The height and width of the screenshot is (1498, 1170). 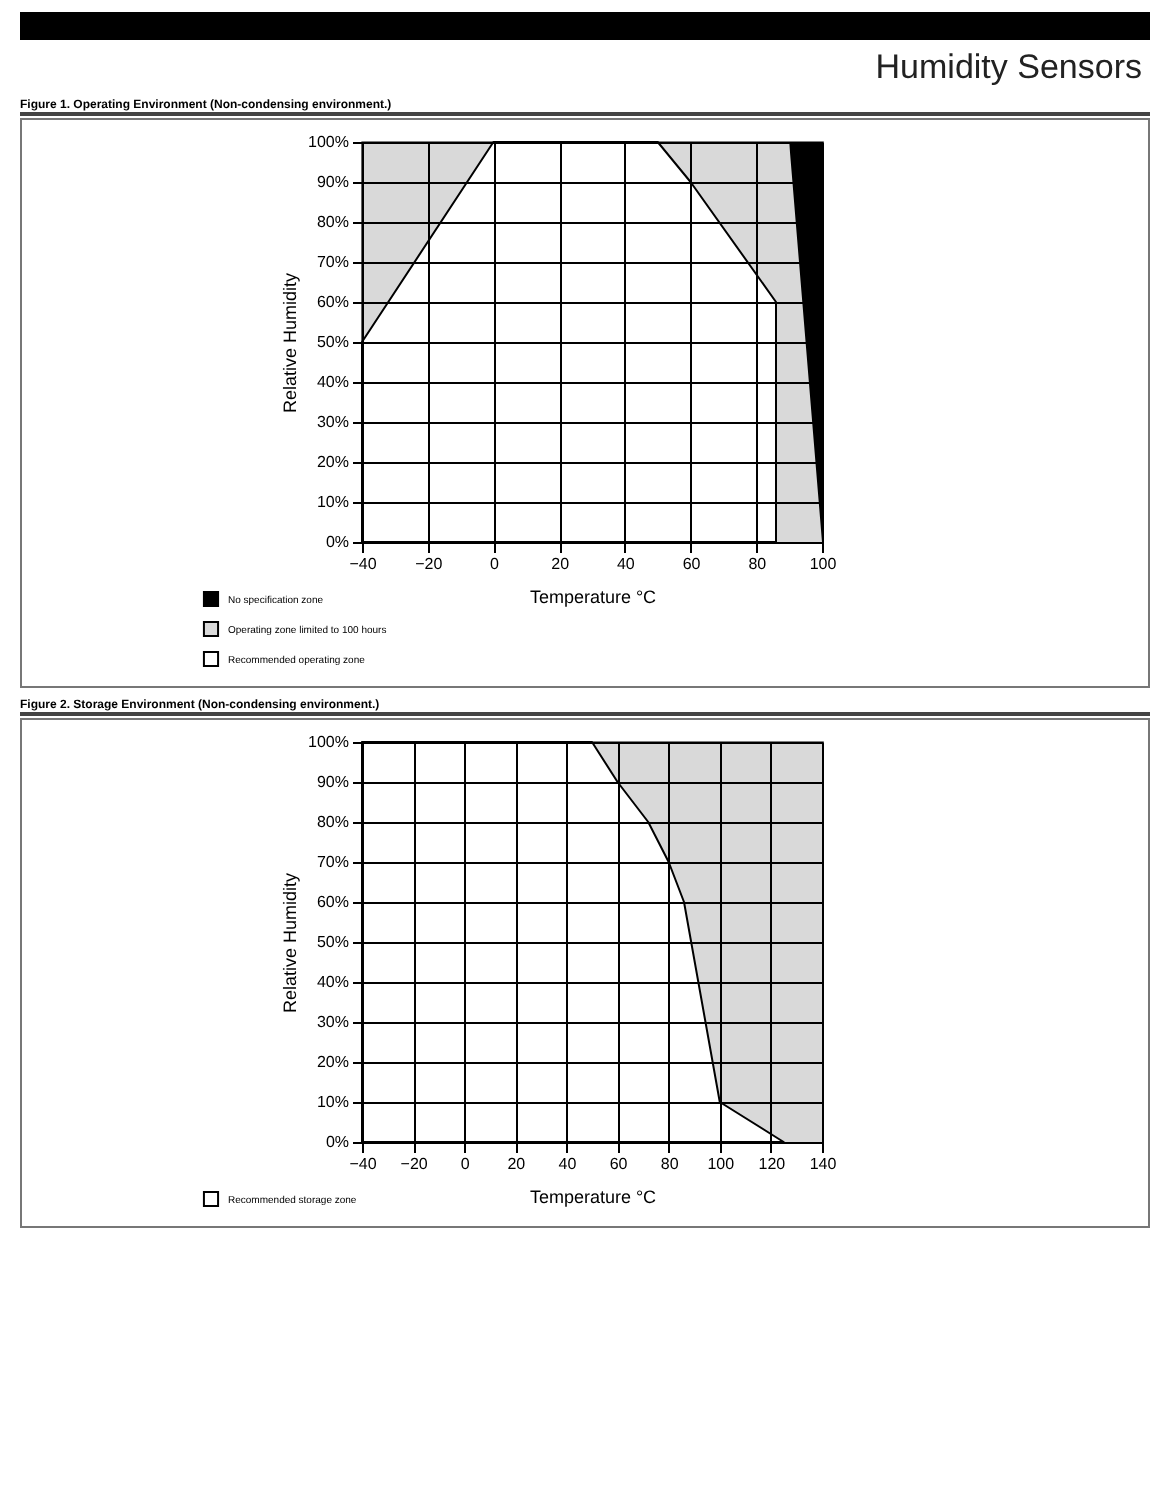 What do you see at coordinates (772, 1164) in the screenshot?
I see `x-tick-label: 120` at bounding box center [772, 1164].